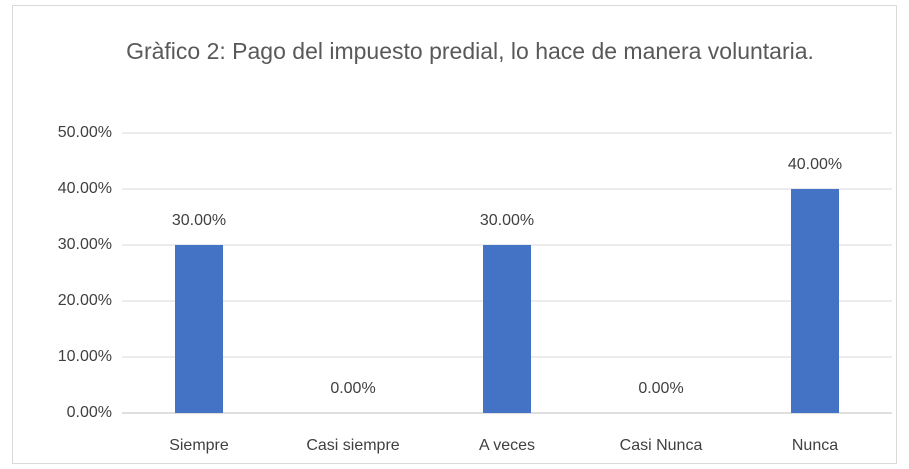 The image size is (909, 469). What do you see at coordinates (85, 244) in the screenshot?
I see `y-tick-label: 30.00%` at bounding box center [85, 244].